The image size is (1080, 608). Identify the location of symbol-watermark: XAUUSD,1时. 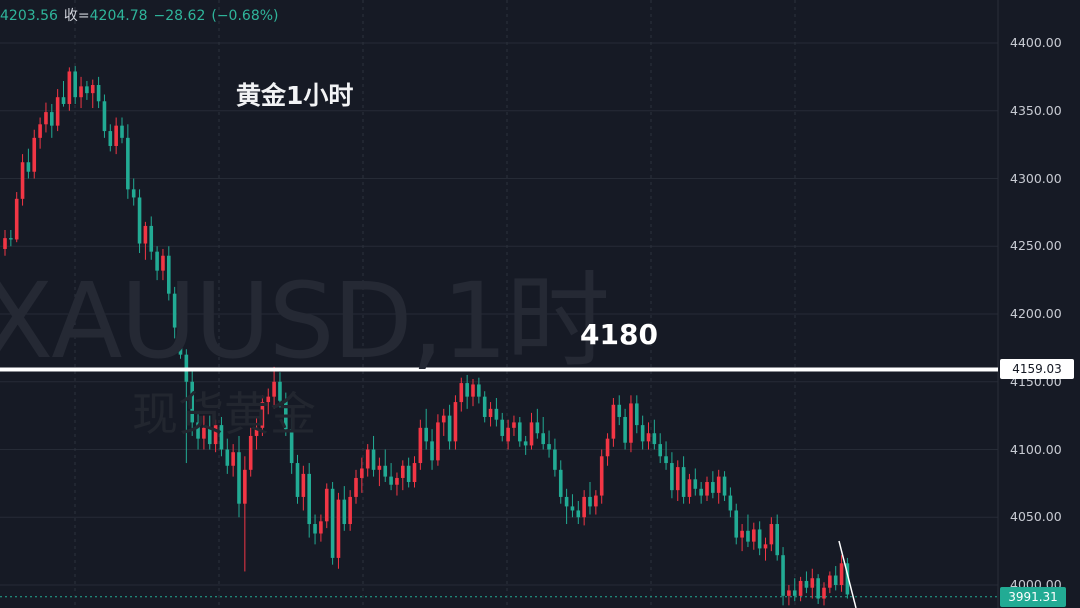
(305, 321).